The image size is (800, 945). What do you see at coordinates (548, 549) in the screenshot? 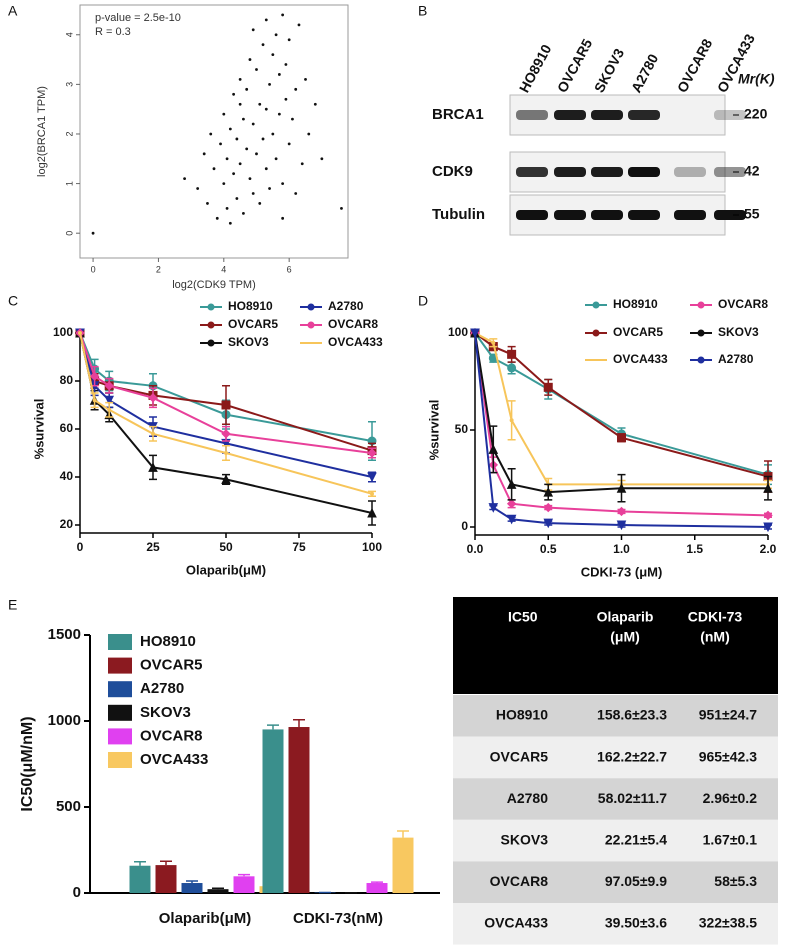
I see `x-tick-label: 0.5` at bounding box center [548, 549].